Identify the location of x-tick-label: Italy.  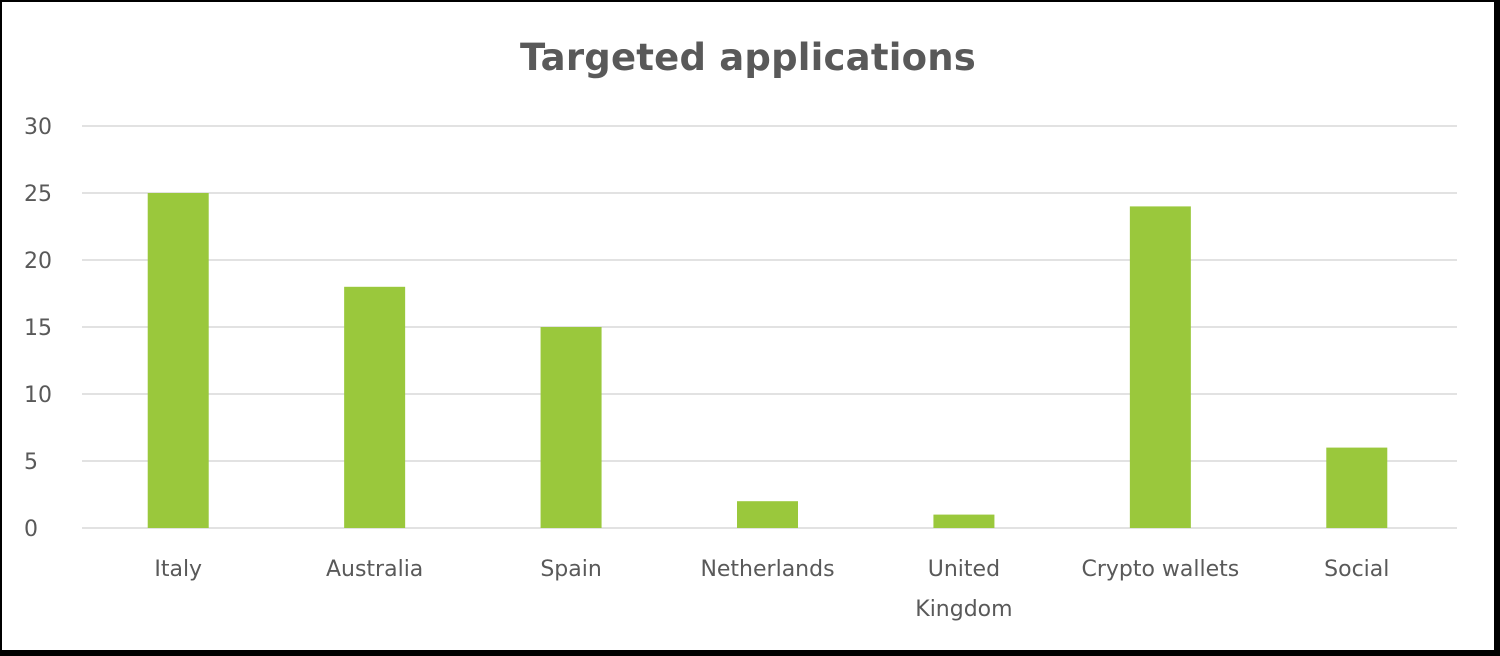
(178, 569).